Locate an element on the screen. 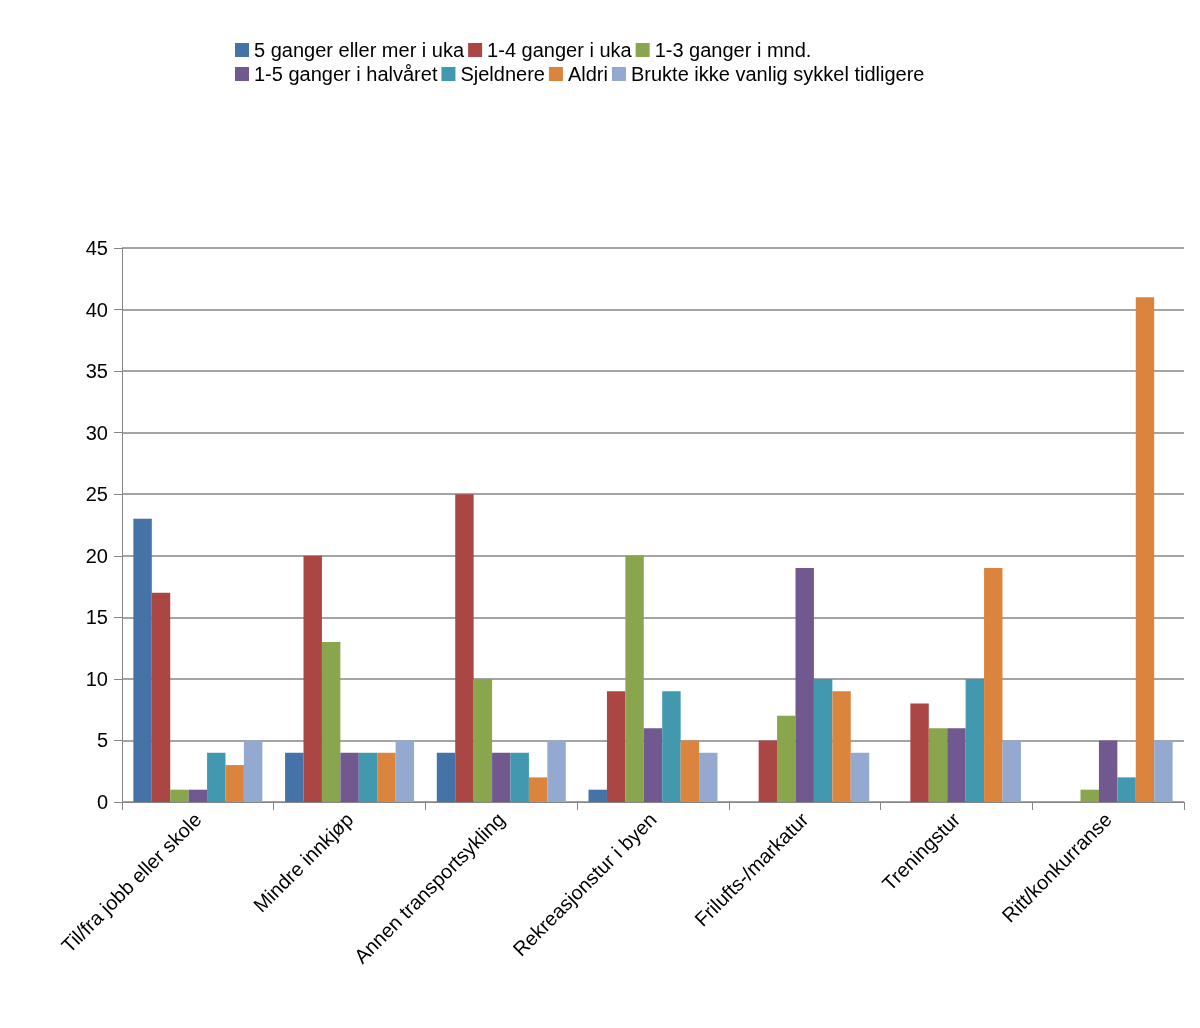 The image size is (1200, 1028). y-tick-label: 0 is located at coordinates (102, 802).